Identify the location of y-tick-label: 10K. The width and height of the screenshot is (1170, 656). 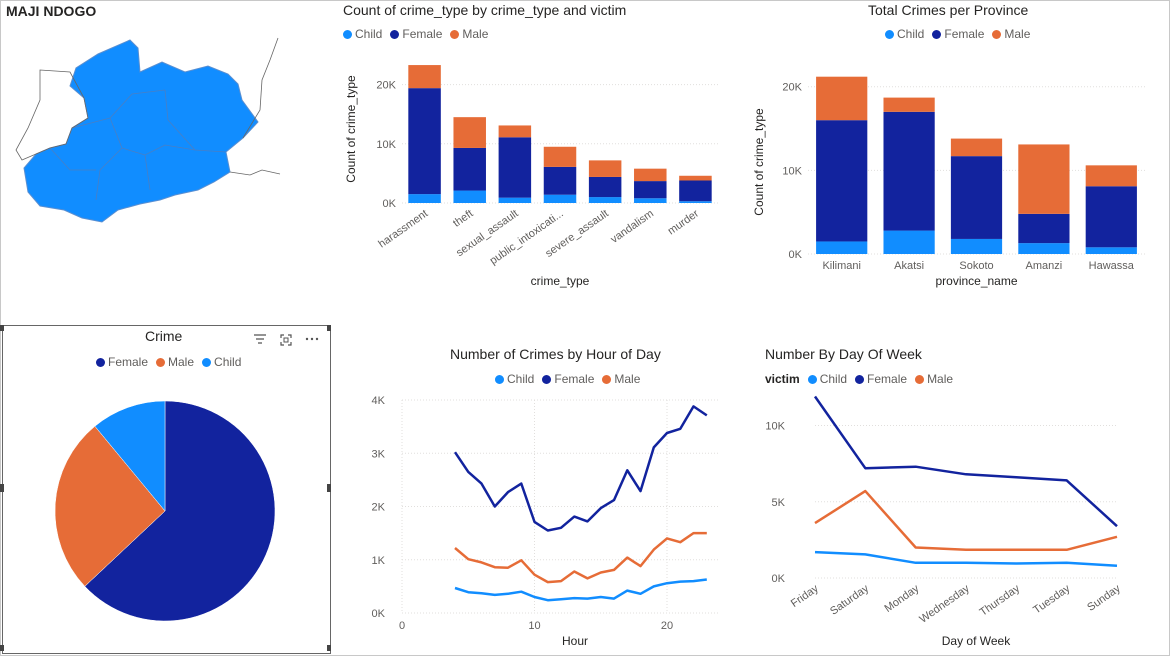
(775, 427).